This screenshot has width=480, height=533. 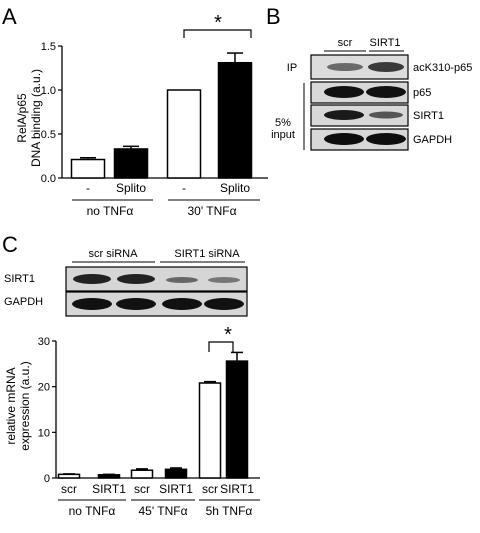 I want to click on panel-c-bar-label-2: SIRT1, so click(x=109, y=489).